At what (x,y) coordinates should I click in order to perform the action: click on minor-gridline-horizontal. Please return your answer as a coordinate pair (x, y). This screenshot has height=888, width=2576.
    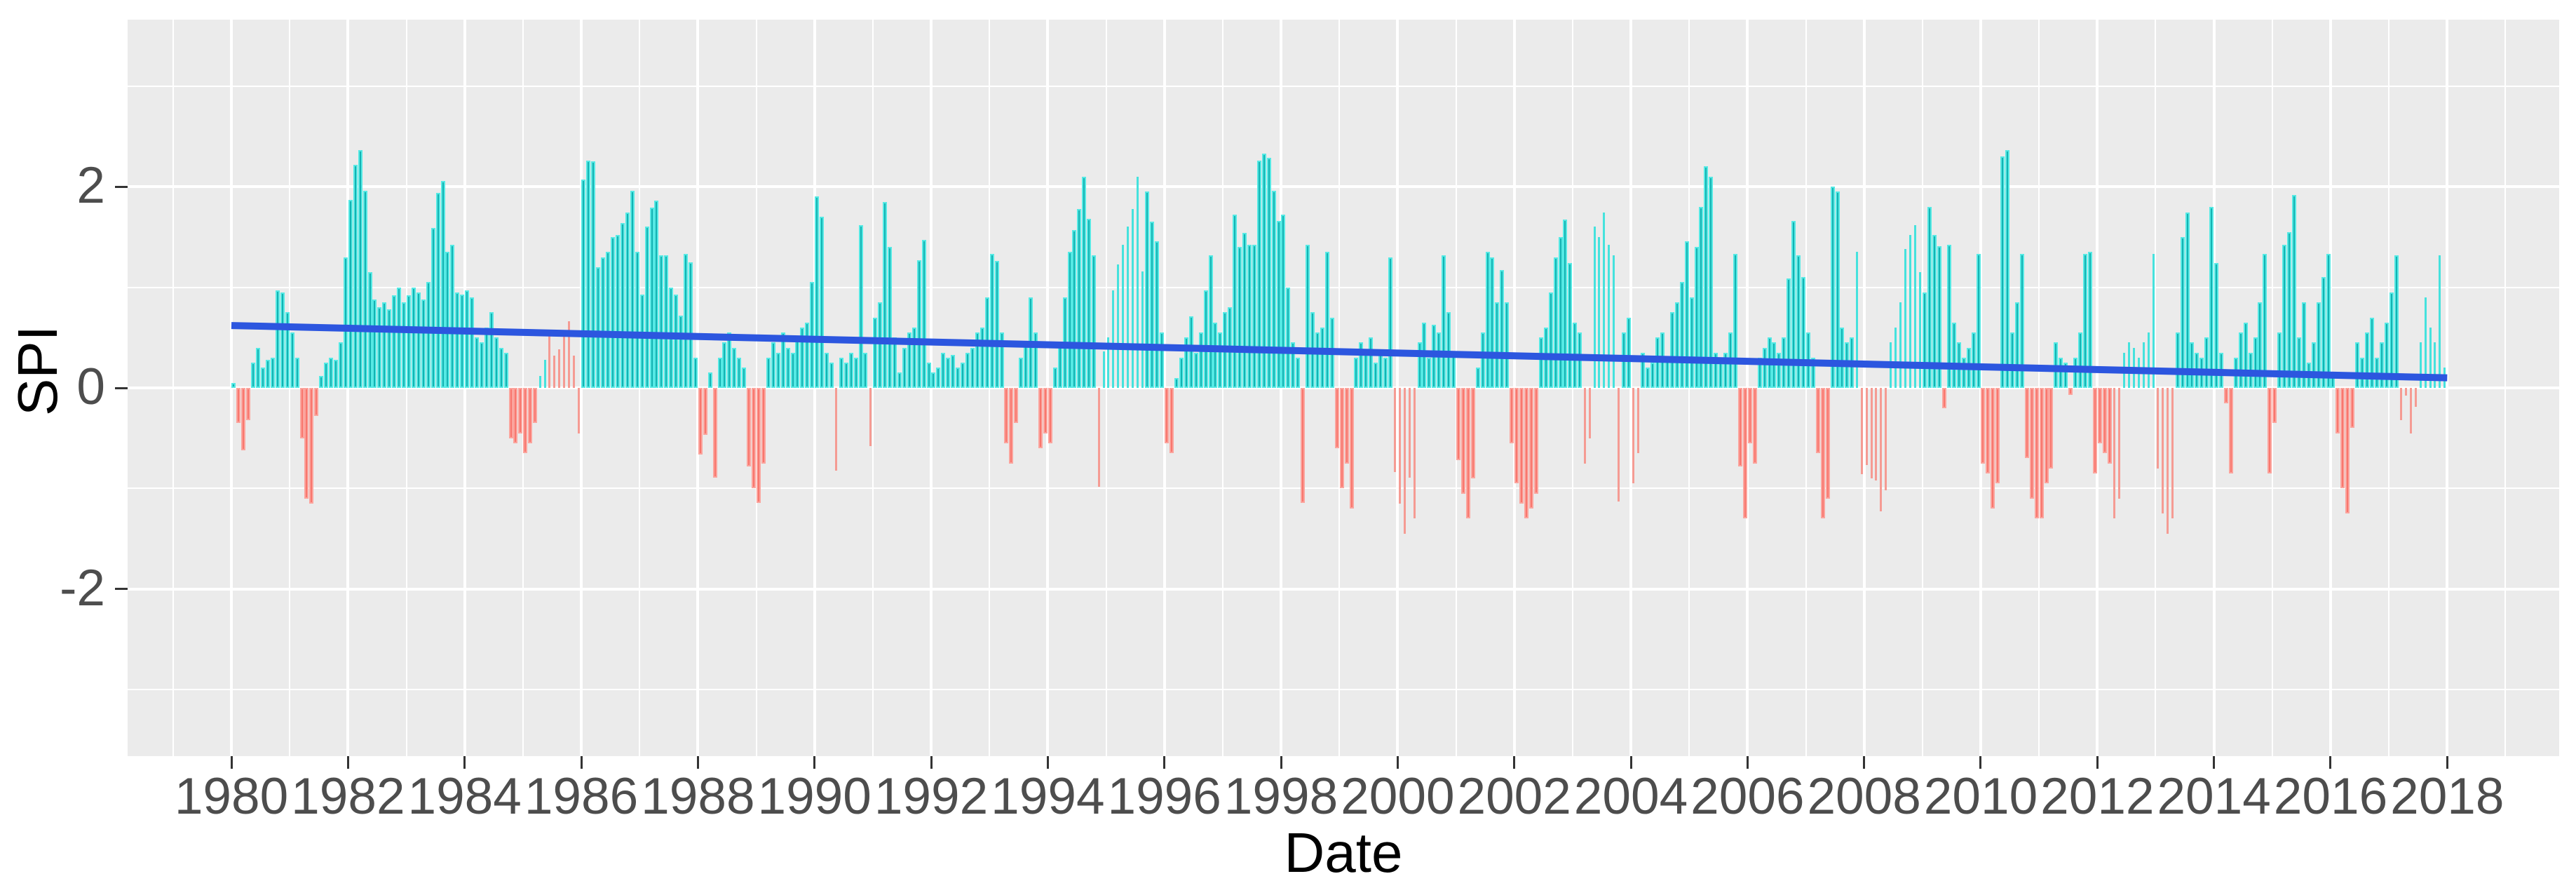
    Looking at the image, I should click on (1343, 287).